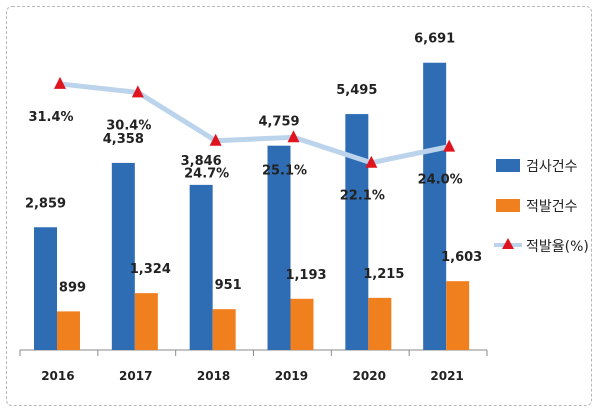 This screenshot has width=600, height=414. What do you see at coordinates (508, 243) in the screenshot?
I see `legend-marker-rate` at bounding box center [508, 243].